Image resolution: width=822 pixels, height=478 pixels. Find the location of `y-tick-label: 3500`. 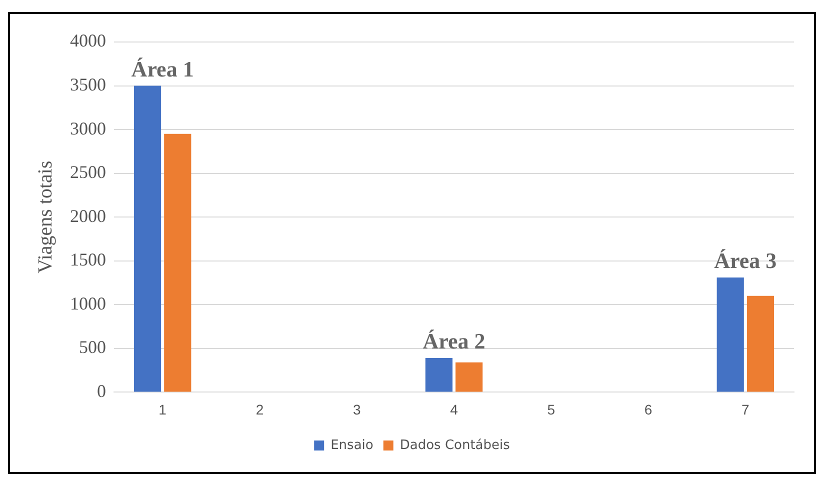

y-tick-label: 3500 is located at coordinates (88, 84).